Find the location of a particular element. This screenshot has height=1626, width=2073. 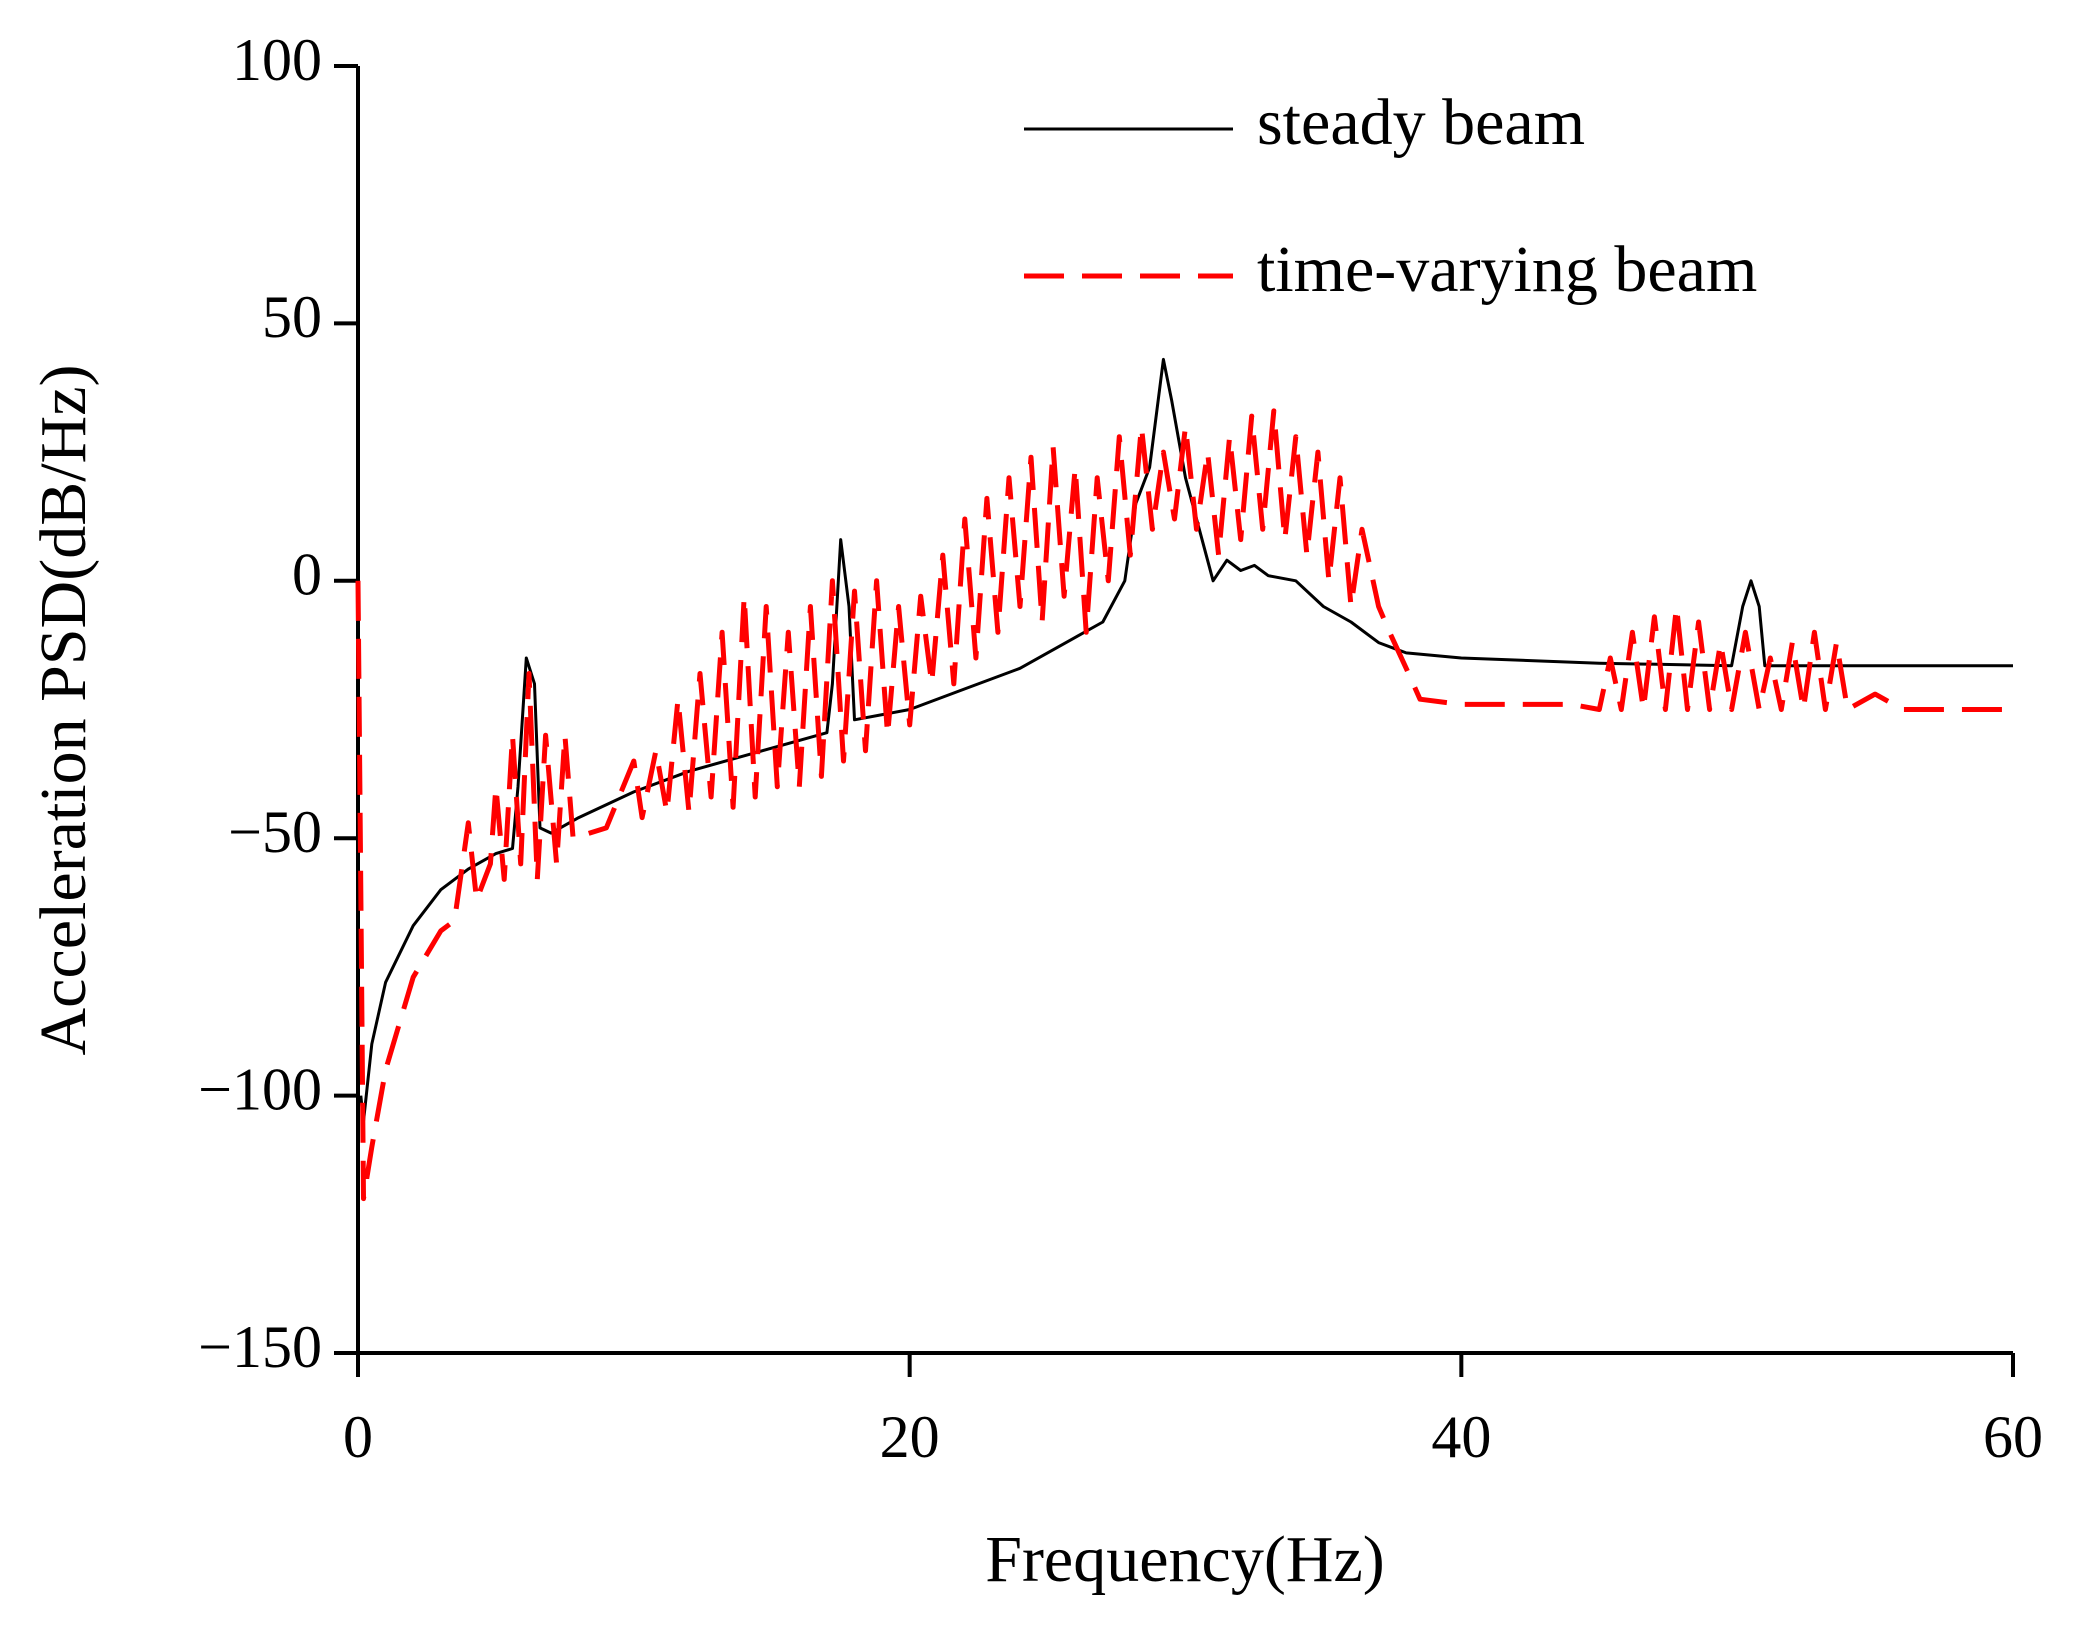

y-tick-label: 0 is located at coordinates (307, 575).